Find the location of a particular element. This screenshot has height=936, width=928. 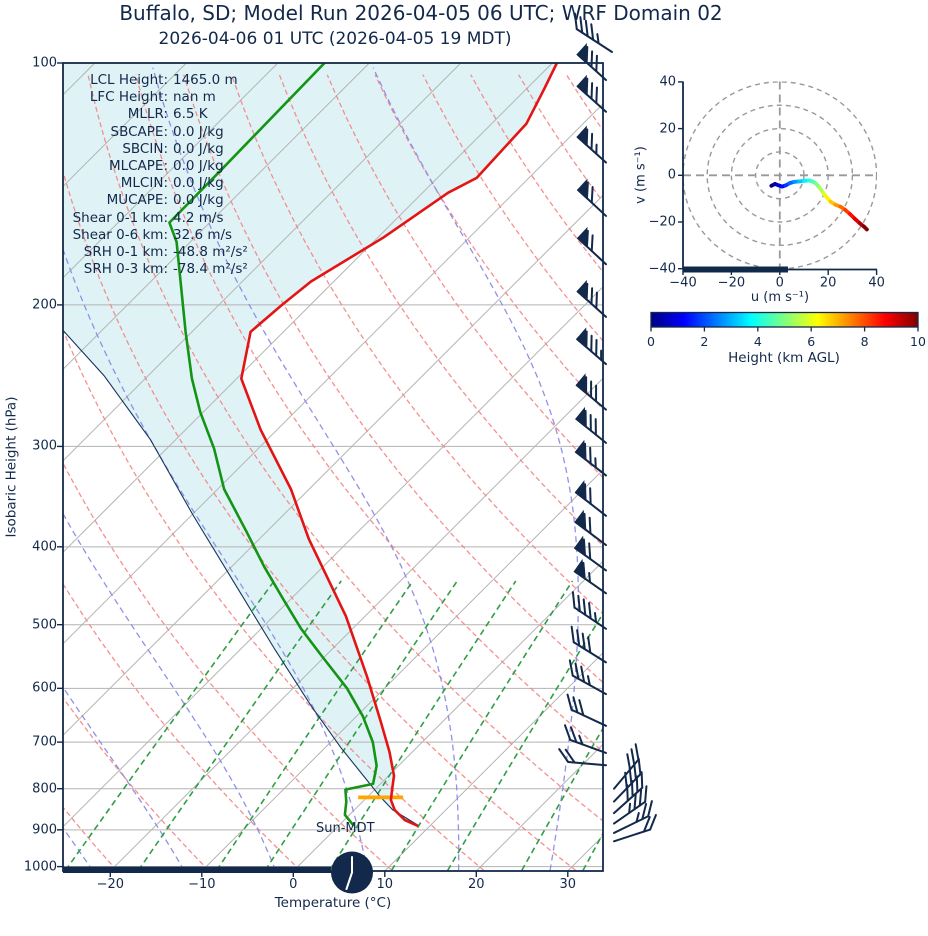

stat-value: 1465.0 m is located at coordinates (205, 80).